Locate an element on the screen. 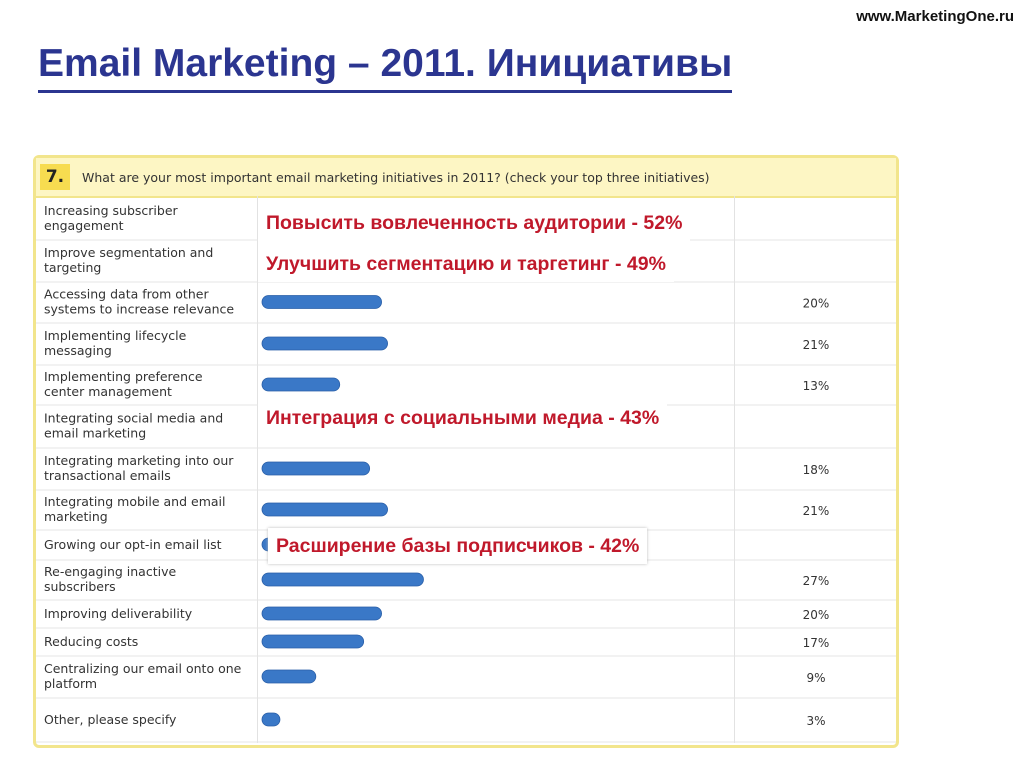 The height and width of the screenshot is (768, 1024). value-label: 13% is located at coordinates (816, 386).